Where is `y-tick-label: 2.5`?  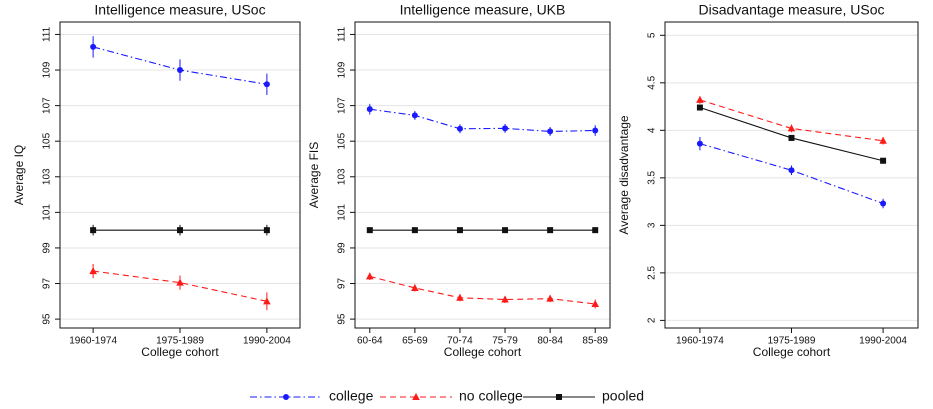 y-tick-label: 2.5 is located at coordinates (652, 272).